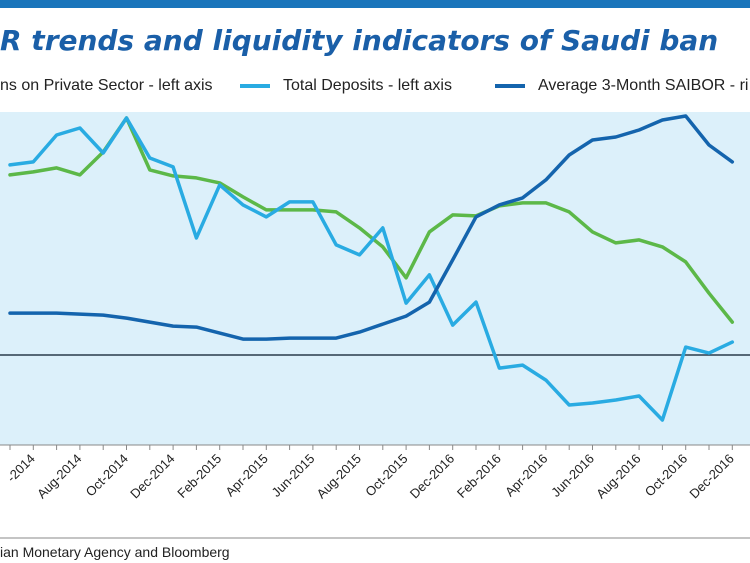 The image size is (750, 563). What do you see at coordinates (572, 475) in the screenshot?
I see `x-tick-label: Jun-2016` at bounding box center [572, 475].